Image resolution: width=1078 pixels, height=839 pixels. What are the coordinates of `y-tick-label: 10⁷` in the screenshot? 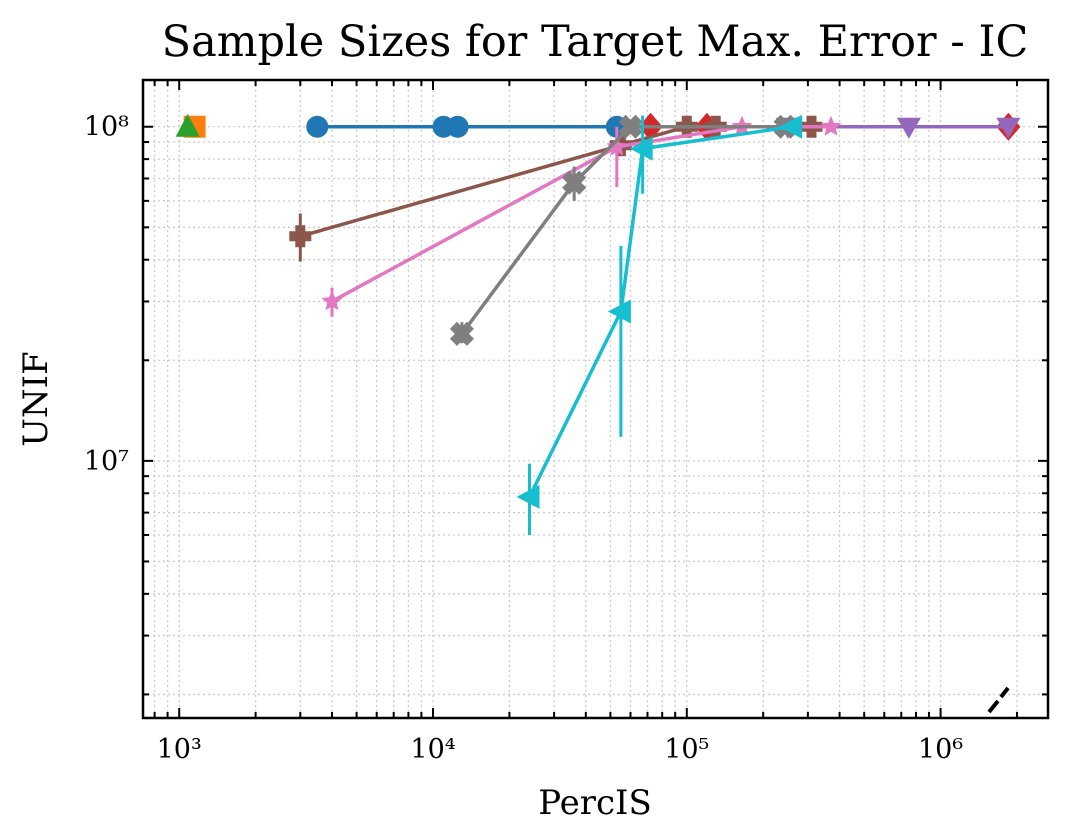 It's located at (106, 461).